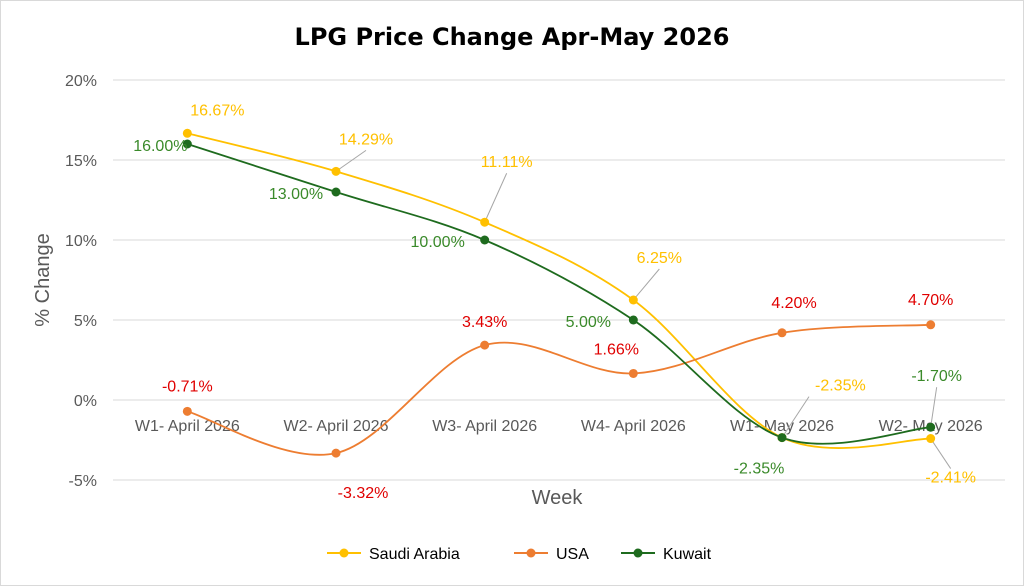  What do you see at coordinates (296, 194) in the screenshot?
I see `data-label: 13.00%` at bounding box center [296, 194].